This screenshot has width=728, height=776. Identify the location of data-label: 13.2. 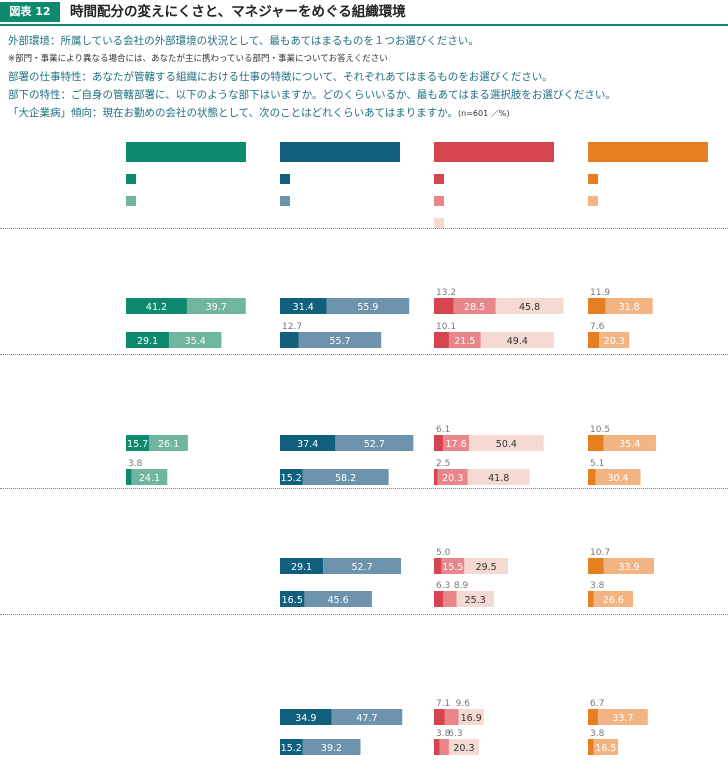
(446, 293).